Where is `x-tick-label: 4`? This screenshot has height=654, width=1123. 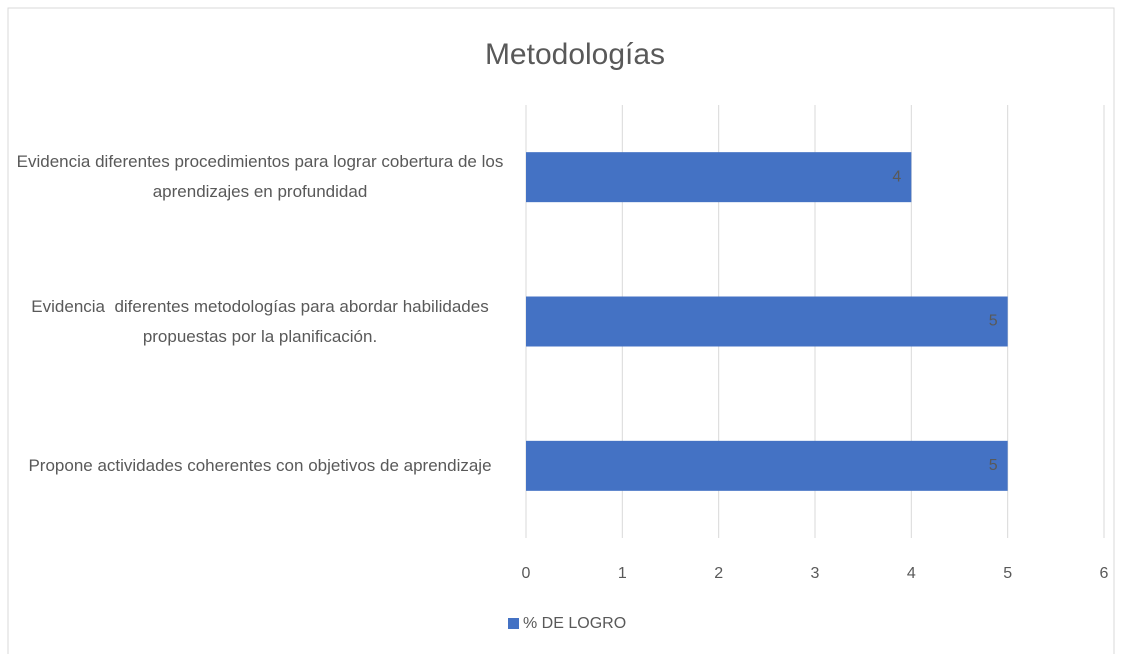 x-tick-label: 4 is located at coordinates (911, 573).